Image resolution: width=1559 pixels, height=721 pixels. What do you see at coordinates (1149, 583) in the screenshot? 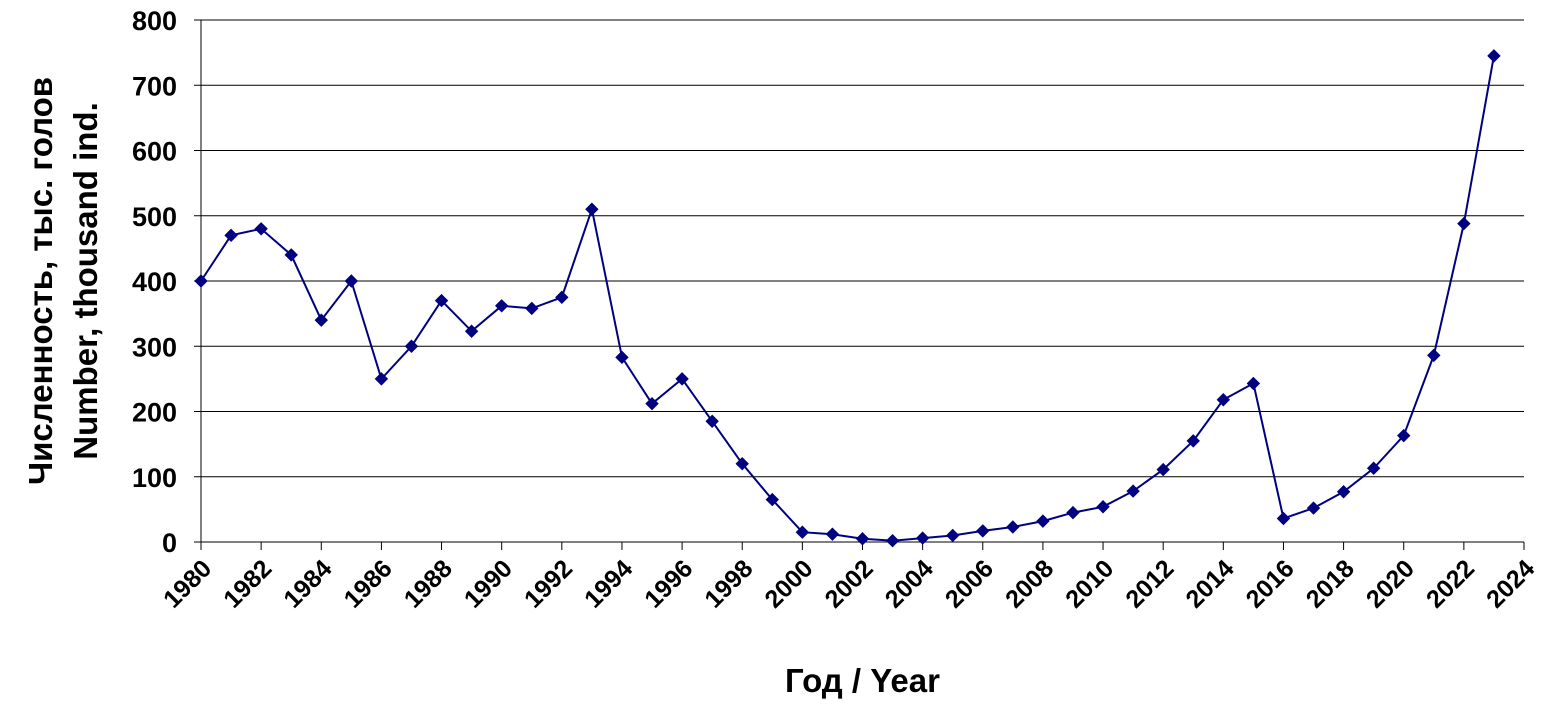
I see `x-tick-label: 2012` at bounding box center [1149, 583].